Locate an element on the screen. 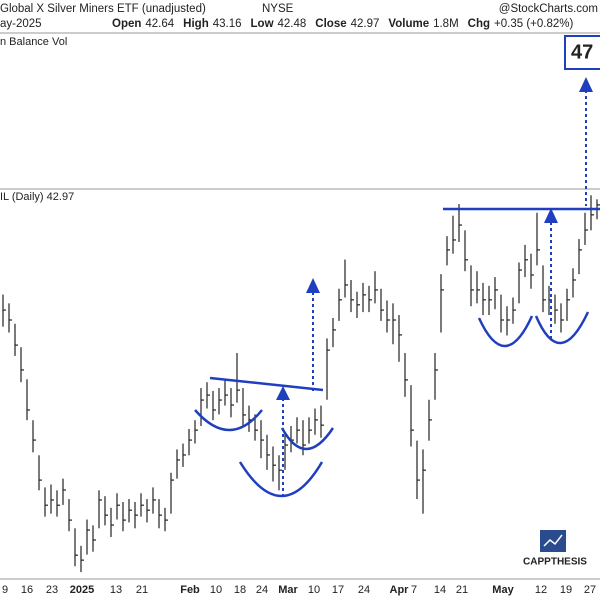  exchange: NYSE is located at coordinates (278, 9).